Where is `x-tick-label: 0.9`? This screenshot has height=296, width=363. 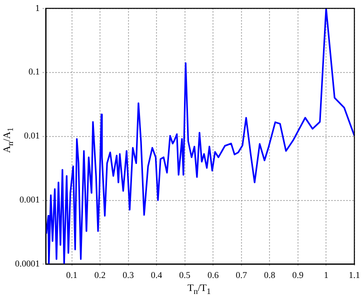
x-tick-label: 0.9 is located at coordinates (298, 275).